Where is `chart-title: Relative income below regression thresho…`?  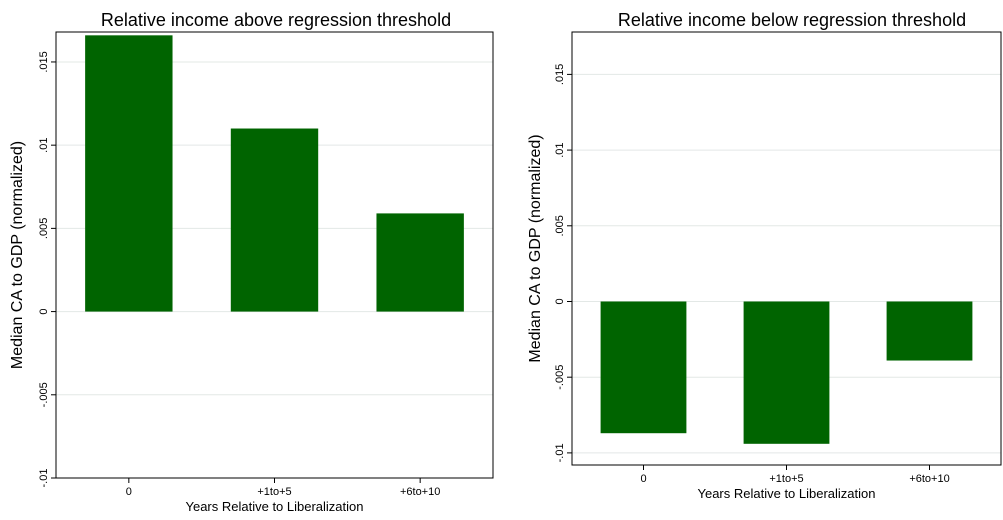
chart-title: Relative income below regression thresho… is located at coordinates (792, 20).